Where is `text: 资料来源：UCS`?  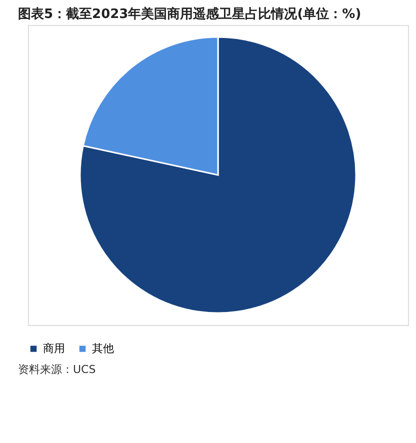 text: 资料来源：UCS is located at coordinates (57, 369).